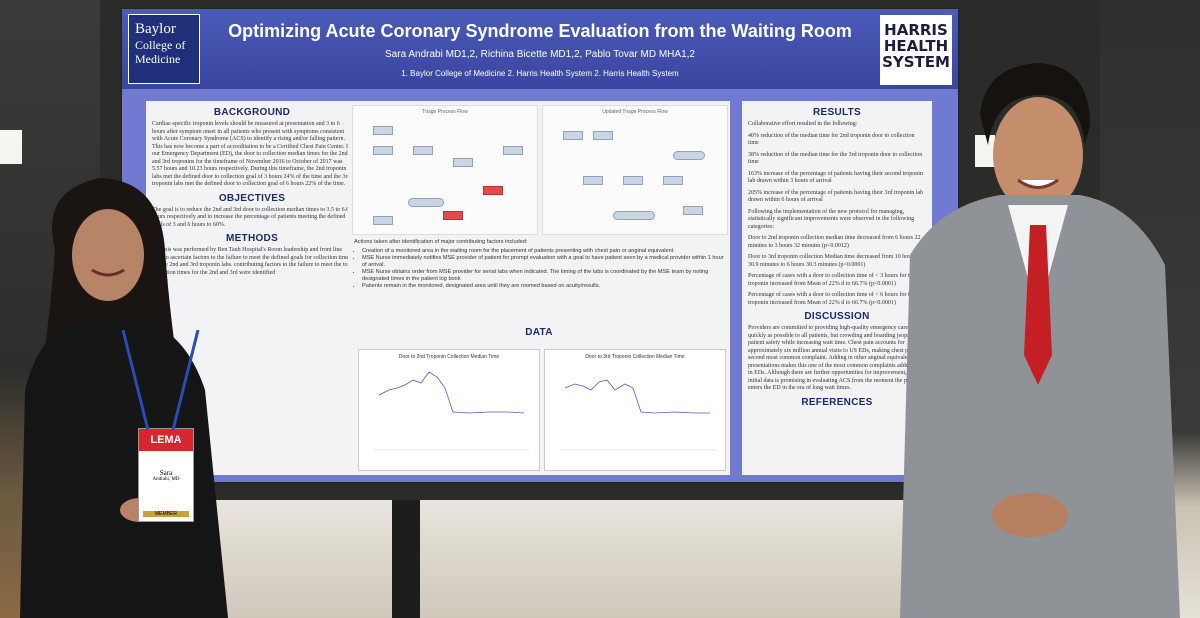  What do you see at coordinates (540, 559) in the screenshot?
I see `floor` at bounding box center [540, 559].